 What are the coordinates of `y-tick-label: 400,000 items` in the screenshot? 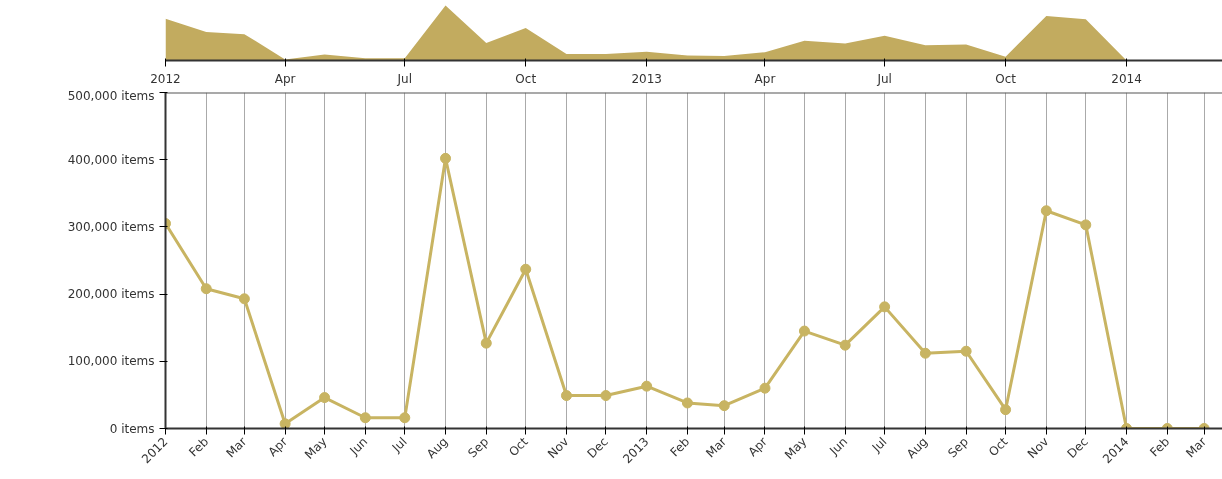 It's located at (111, 159).